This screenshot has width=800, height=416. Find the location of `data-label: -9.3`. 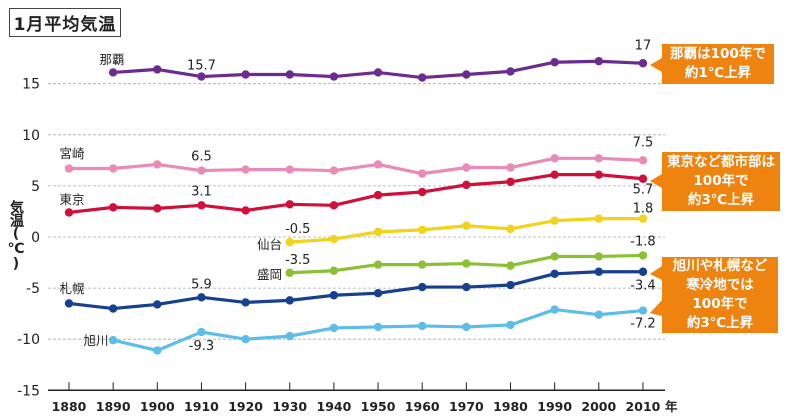

data-label: -9.3 is located at coordinates (201, 346).